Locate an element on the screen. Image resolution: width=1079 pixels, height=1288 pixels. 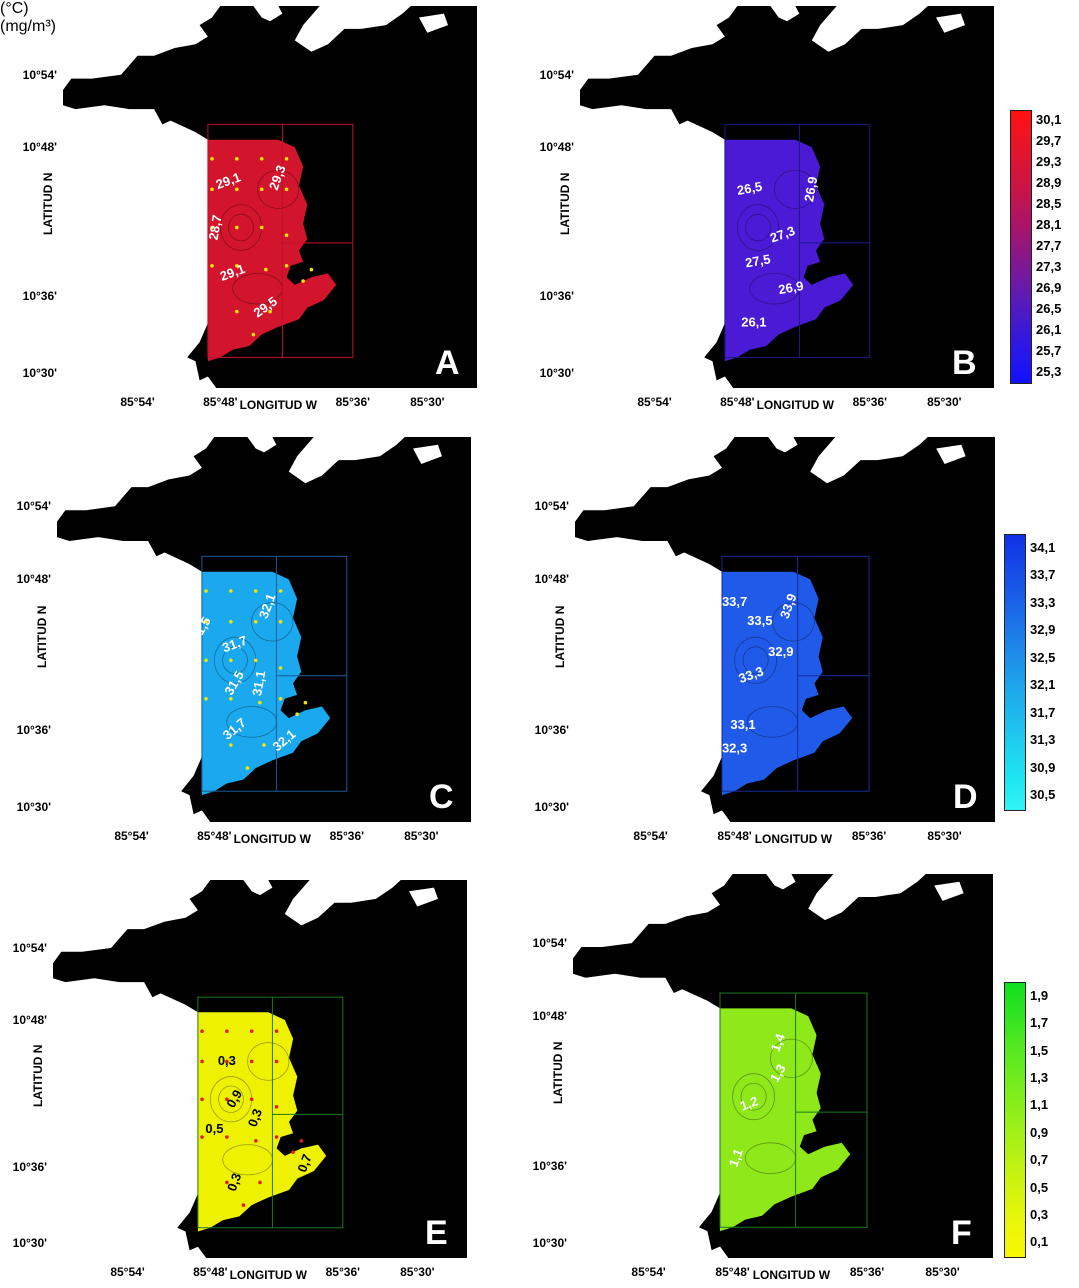
contour-label: 26,9 is located at coordinates (810, 189).